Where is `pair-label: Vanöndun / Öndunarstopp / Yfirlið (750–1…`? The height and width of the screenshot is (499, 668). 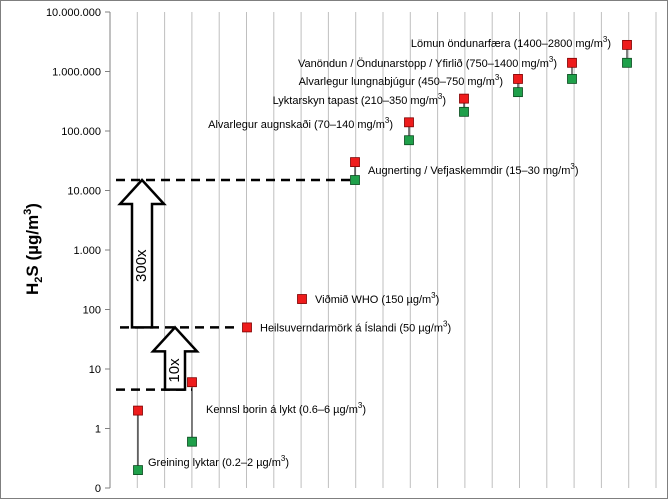
pair-label: Vanöndun / Öndunarstopp / Yfirlið (750–1… is located at coordinates (427, 62).